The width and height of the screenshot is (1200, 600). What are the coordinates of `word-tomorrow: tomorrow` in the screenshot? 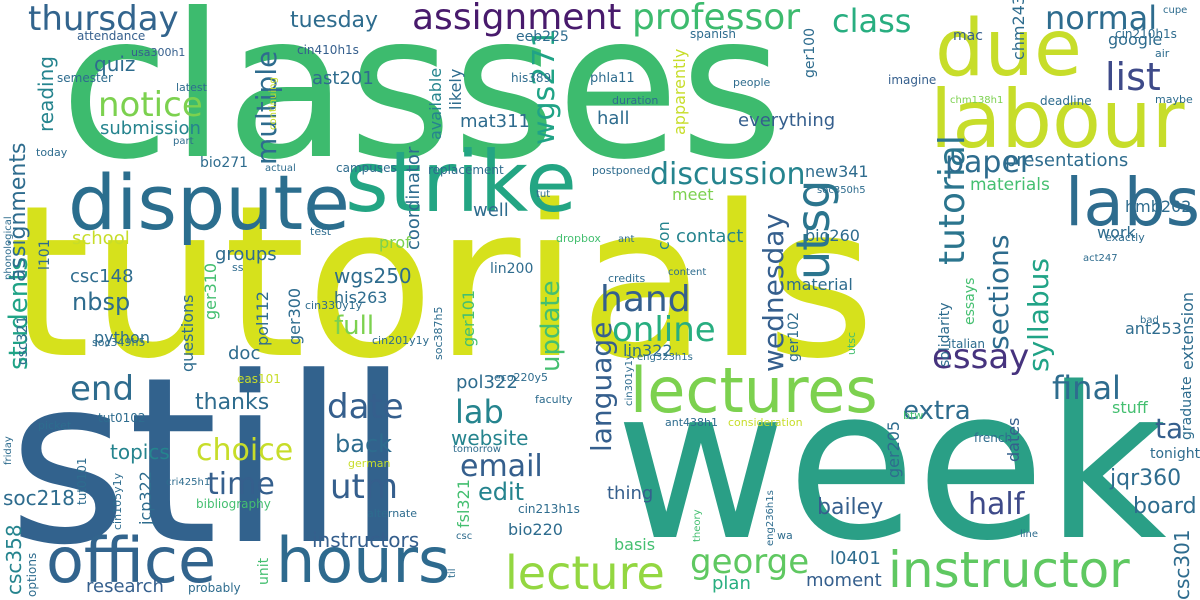 It's located at (477, 449).